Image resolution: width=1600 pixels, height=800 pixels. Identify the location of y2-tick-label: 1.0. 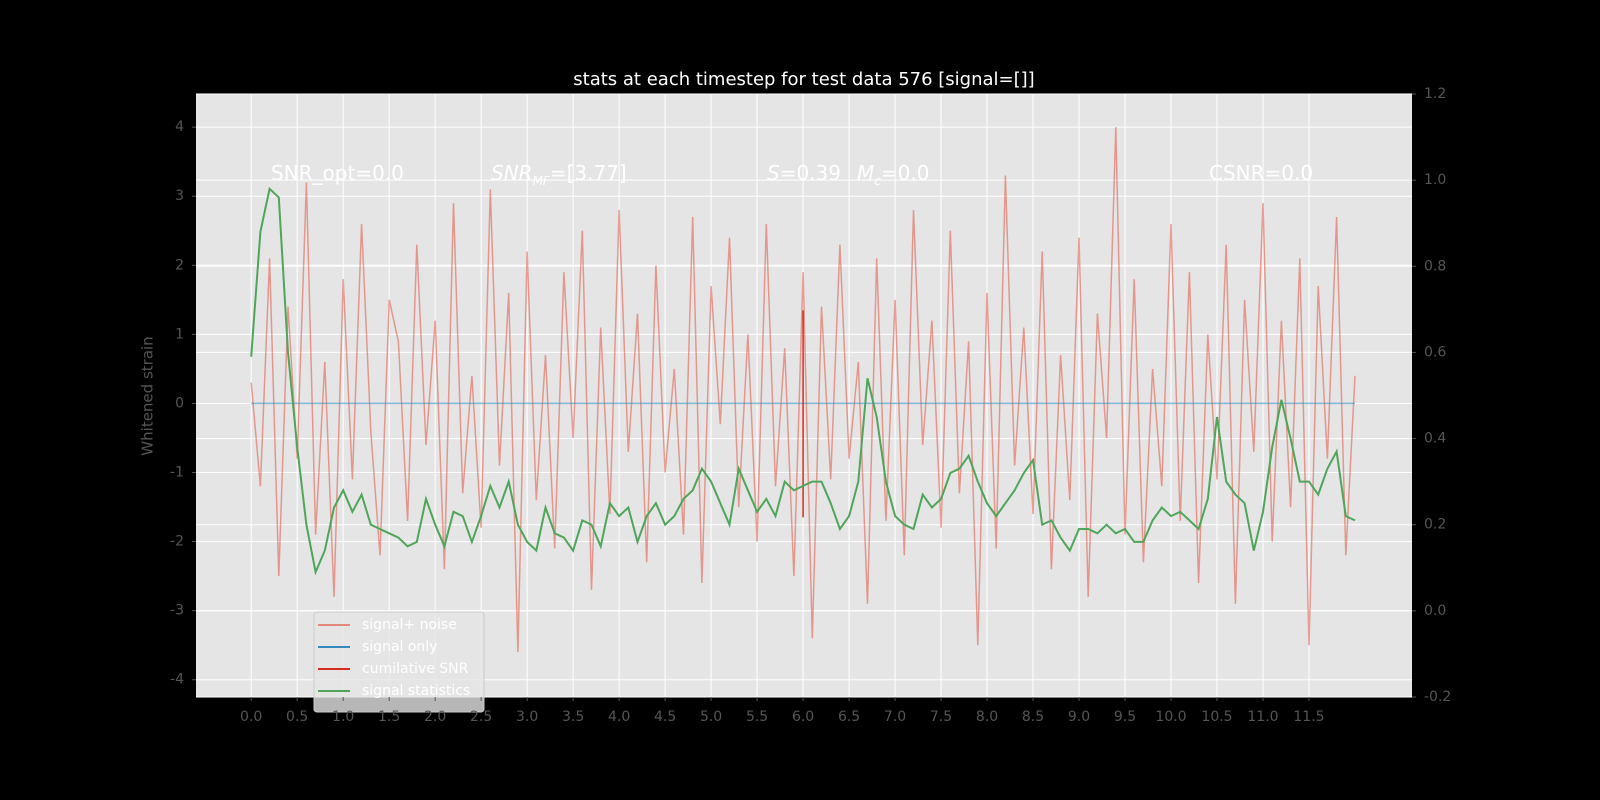
(1435, 180).